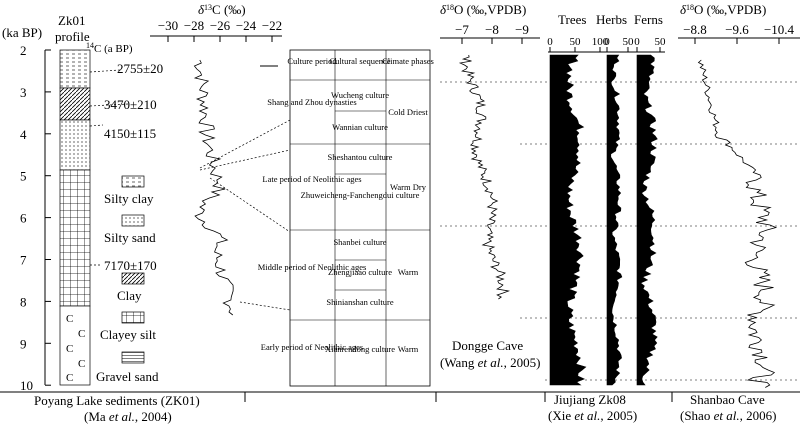 The width and height of the screenshot is (800, 426). Describe the element at coordinates (130, 237) in the screenshot. I see `legend-silty-sand: Silty sand` at that location.